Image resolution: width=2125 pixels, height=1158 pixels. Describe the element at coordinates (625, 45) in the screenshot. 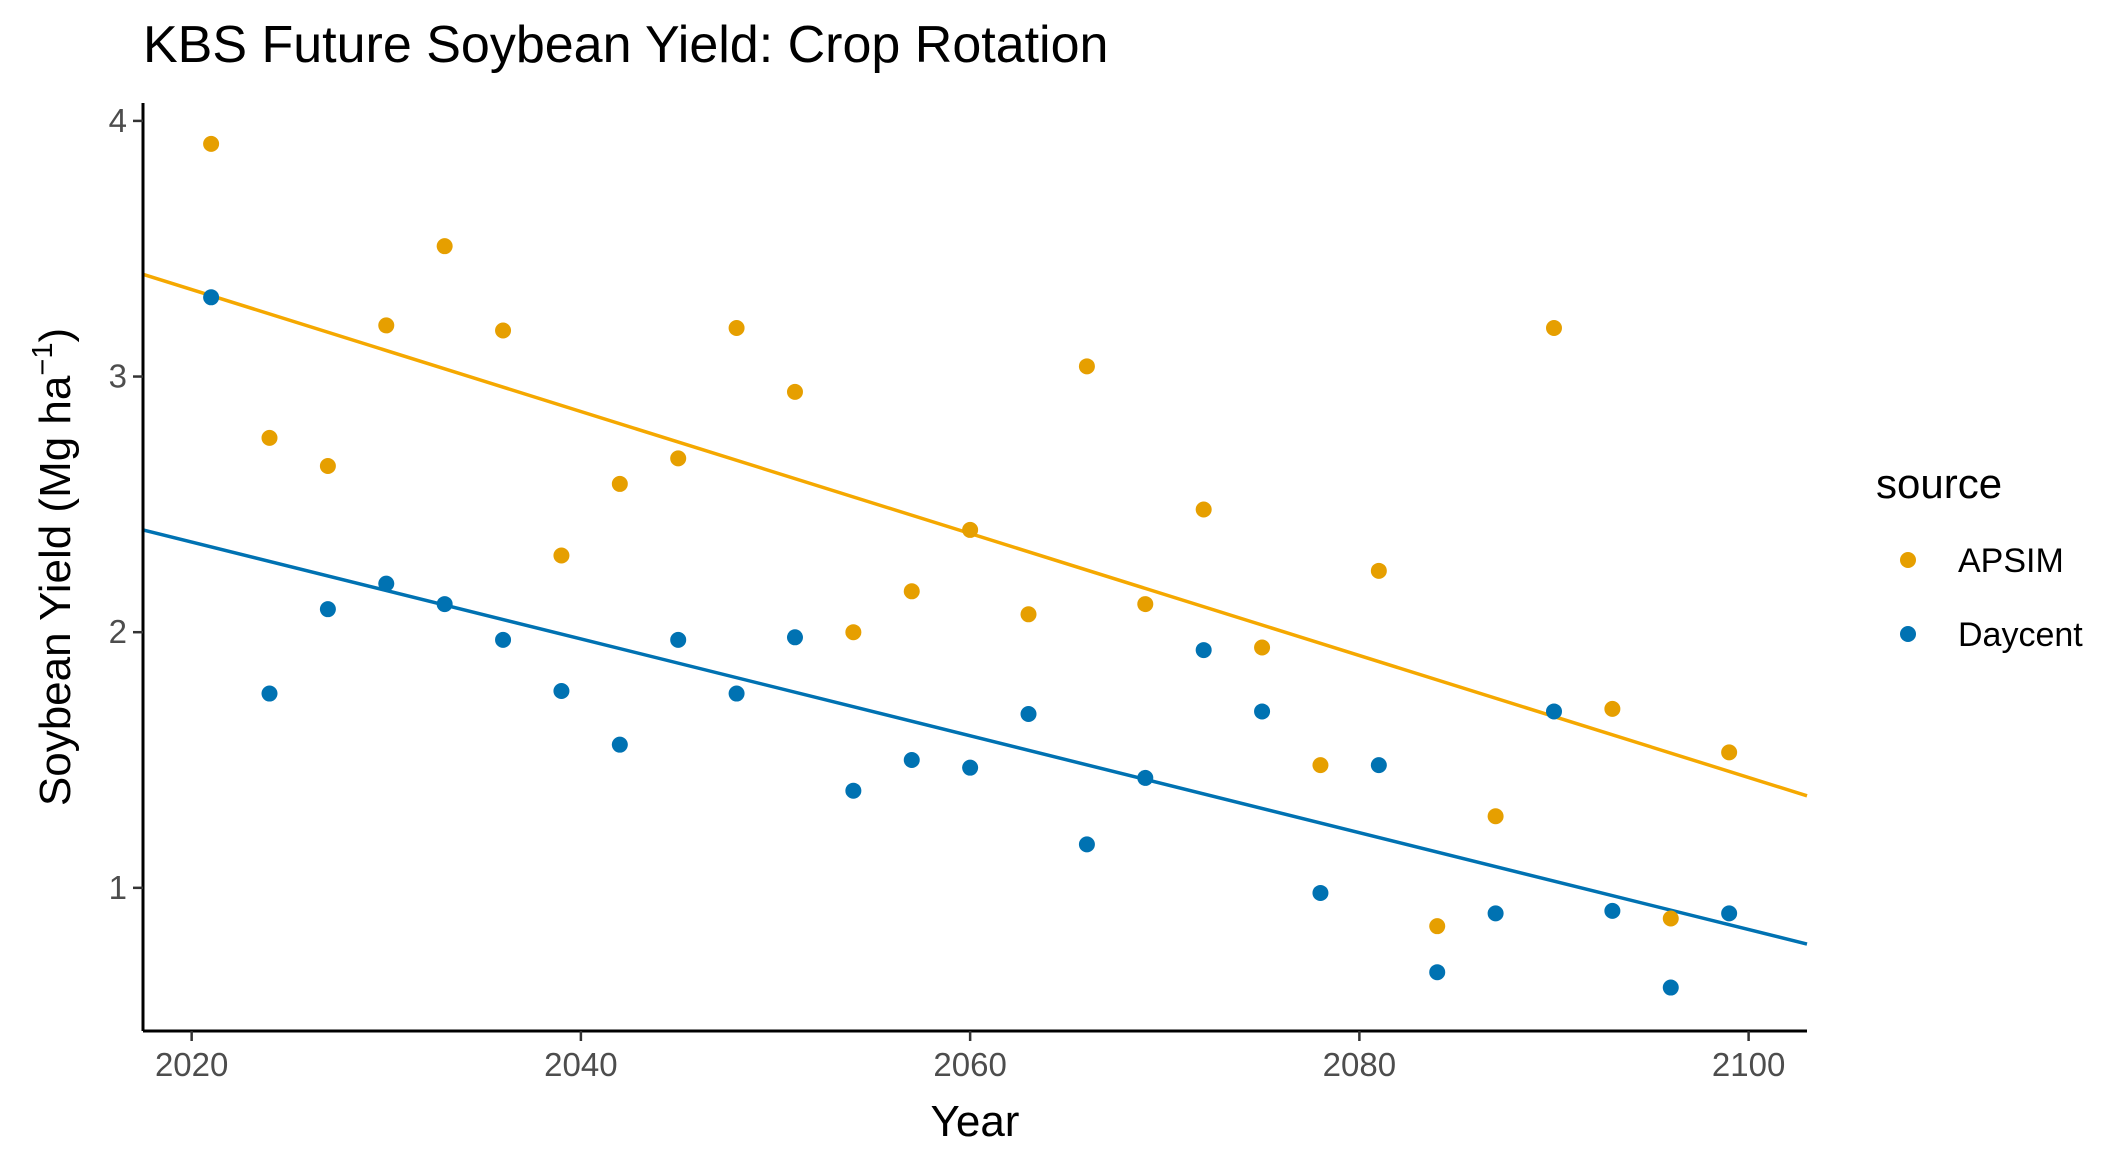

I see `chart-title: KBS Future Soybean Yield: Crop Rotation` at that location.